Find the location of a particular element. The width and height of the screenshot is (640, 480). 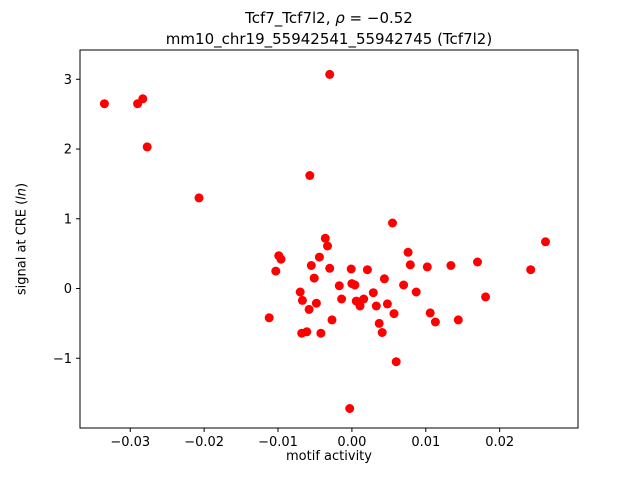

y-tick-label: 2 is located at coordinates (68, 150).